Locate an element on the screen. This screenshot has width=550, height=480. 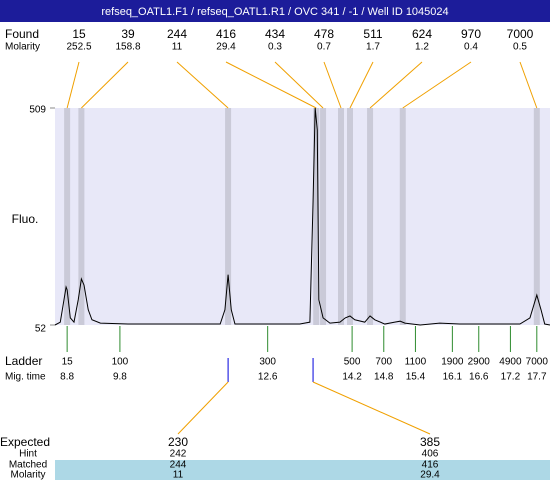
expected-hint: 242 is located at coordinates (178, 454).